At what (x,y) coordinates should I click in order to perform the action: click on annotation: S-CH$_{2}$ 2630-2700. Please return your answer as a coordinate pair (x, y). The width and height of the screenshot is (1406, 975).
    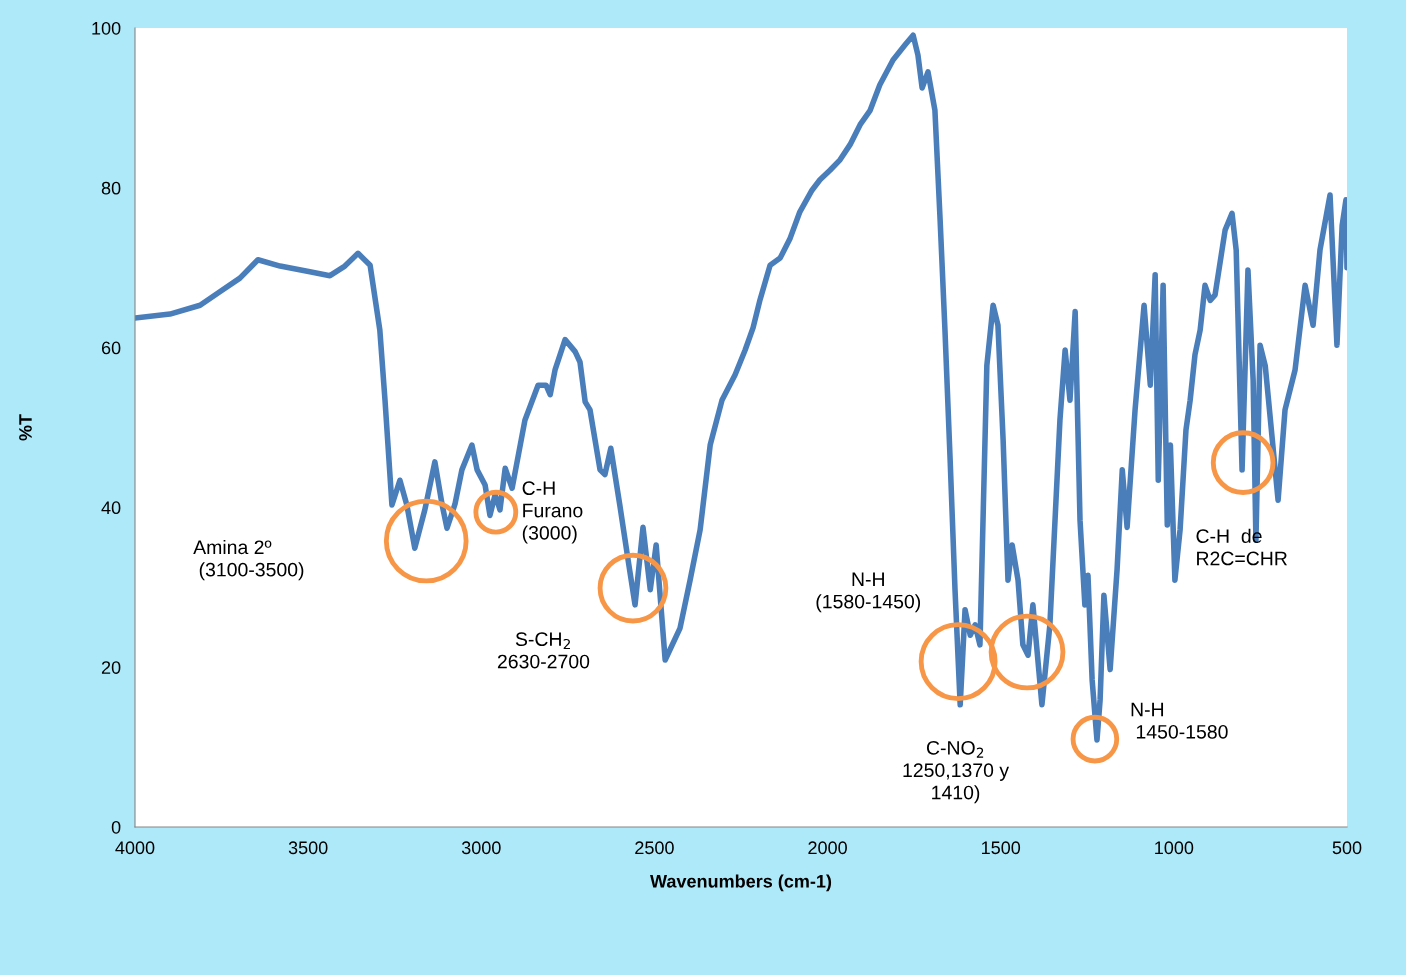
    Looking at the image, I should click on (543, 650).